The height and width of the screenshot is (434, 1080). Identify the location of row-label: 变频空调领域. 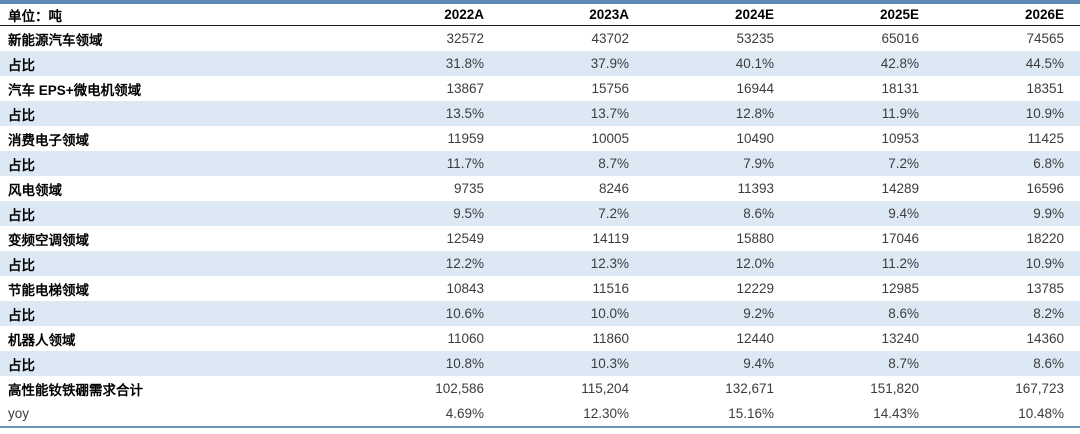
(48, 240).